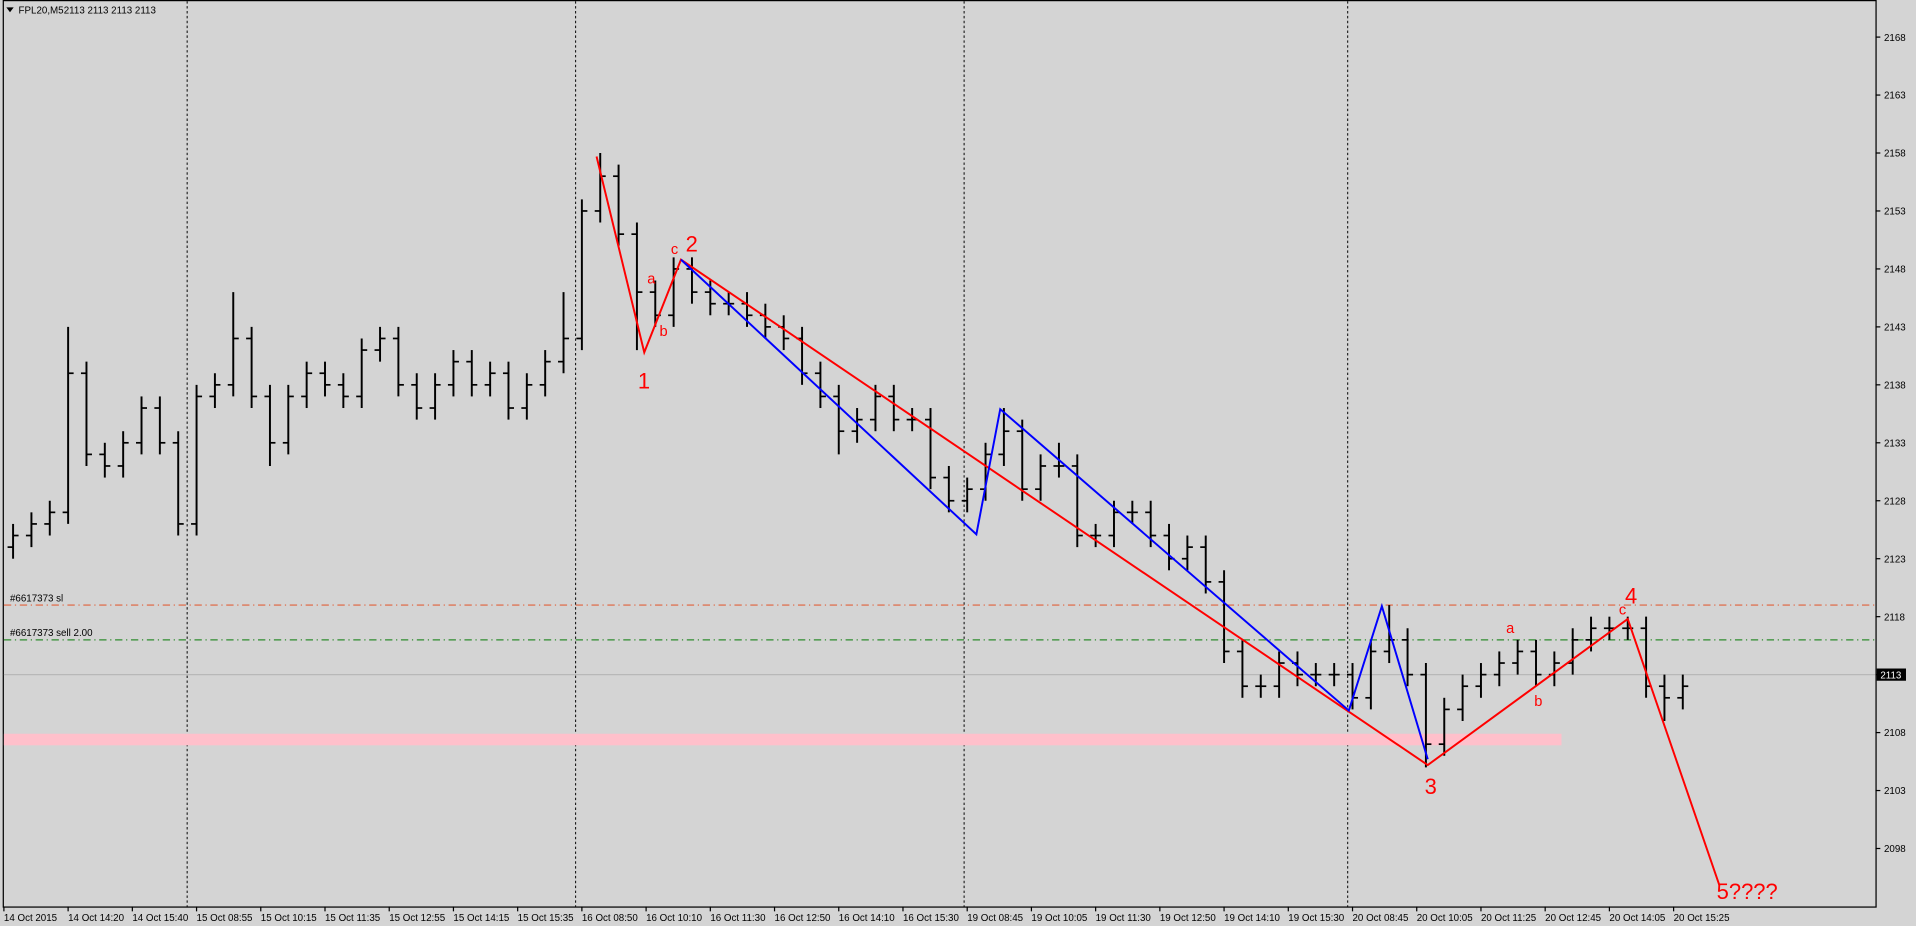 Image resolution: width=1916 pixels, height=926 pixels. I want to click on x-tick-label: 14 Oct 14:20, so click(96, 918).